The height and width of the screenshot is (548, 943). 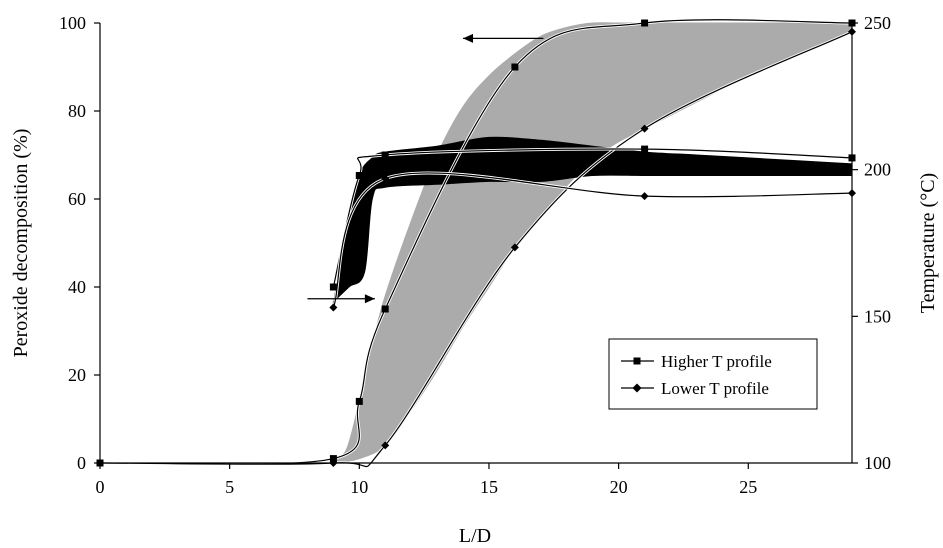 I want to click on y-tick-label-5: 100, so click(x=72, y=23).